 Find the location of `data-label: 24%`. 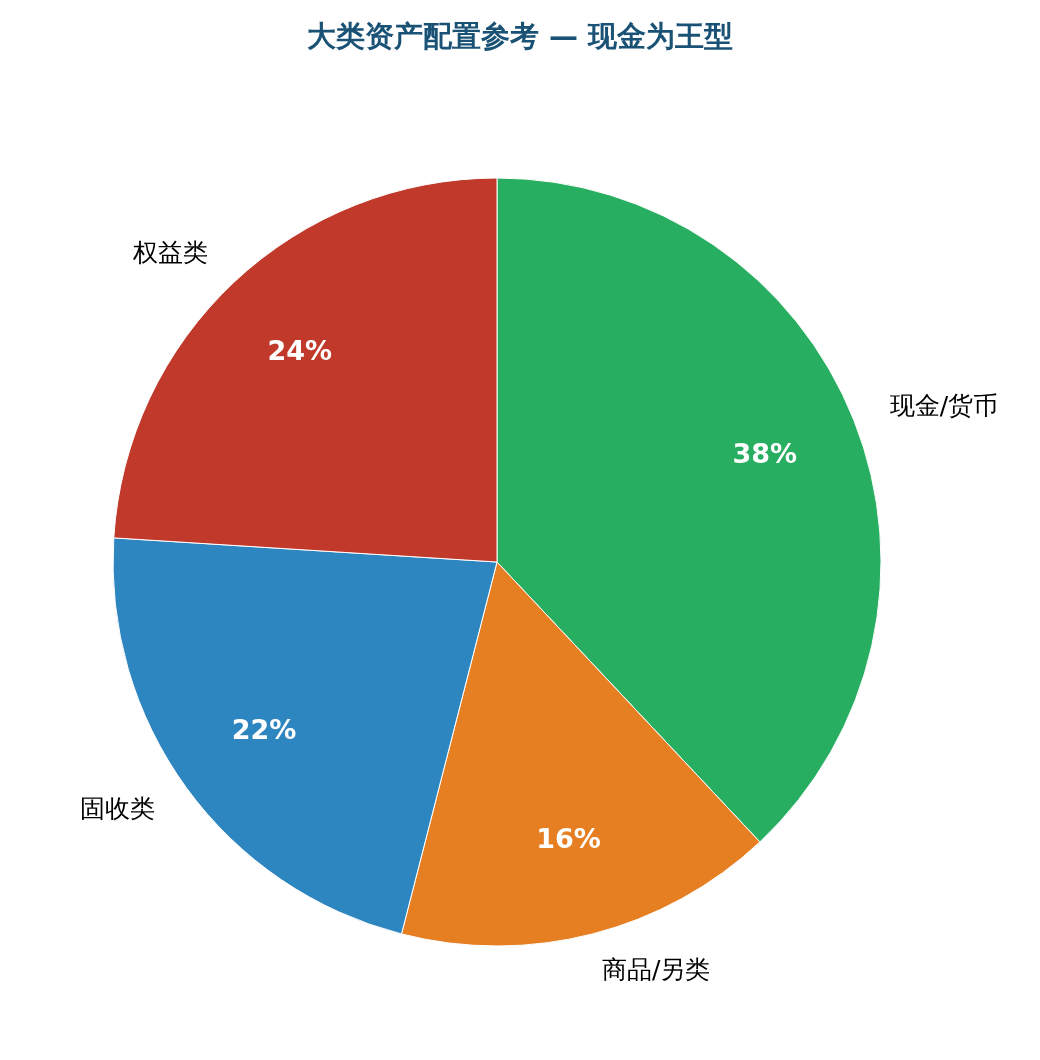

data-label: 24% is located at coordinates (300, 350).